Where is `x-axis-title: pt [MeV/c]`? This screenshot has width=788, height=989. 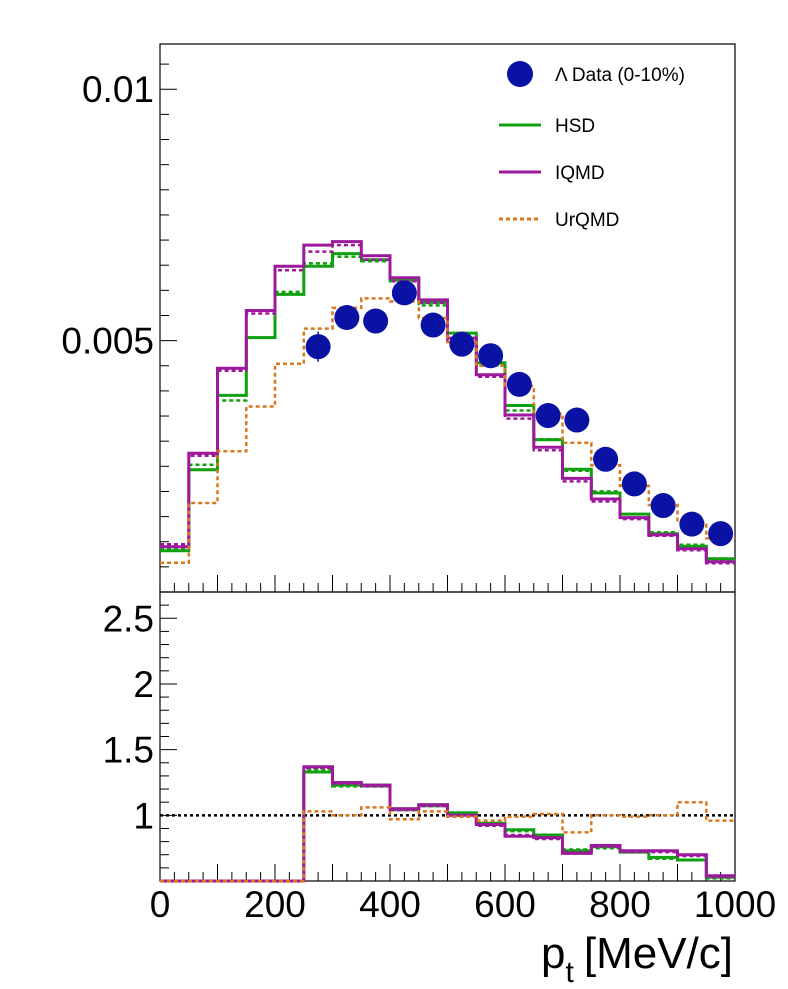 x-axis-title: pt [MeV/c] is located at coordinates (637, 959).